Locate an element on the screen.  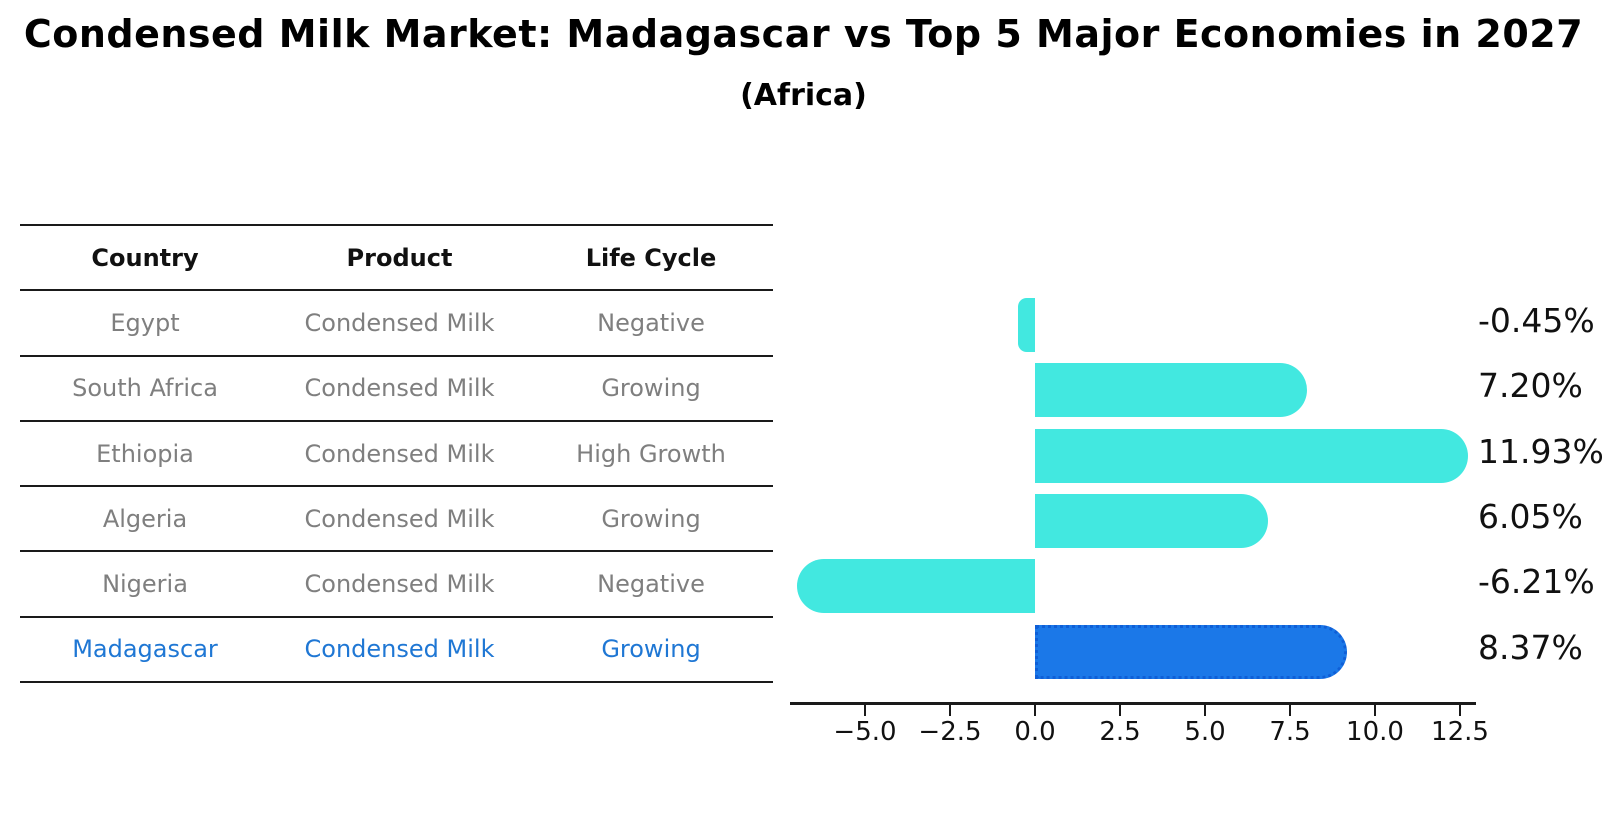
table-row-madagascar: Madagascar Condensed Milk Growing is located at coordinates (396, 651).